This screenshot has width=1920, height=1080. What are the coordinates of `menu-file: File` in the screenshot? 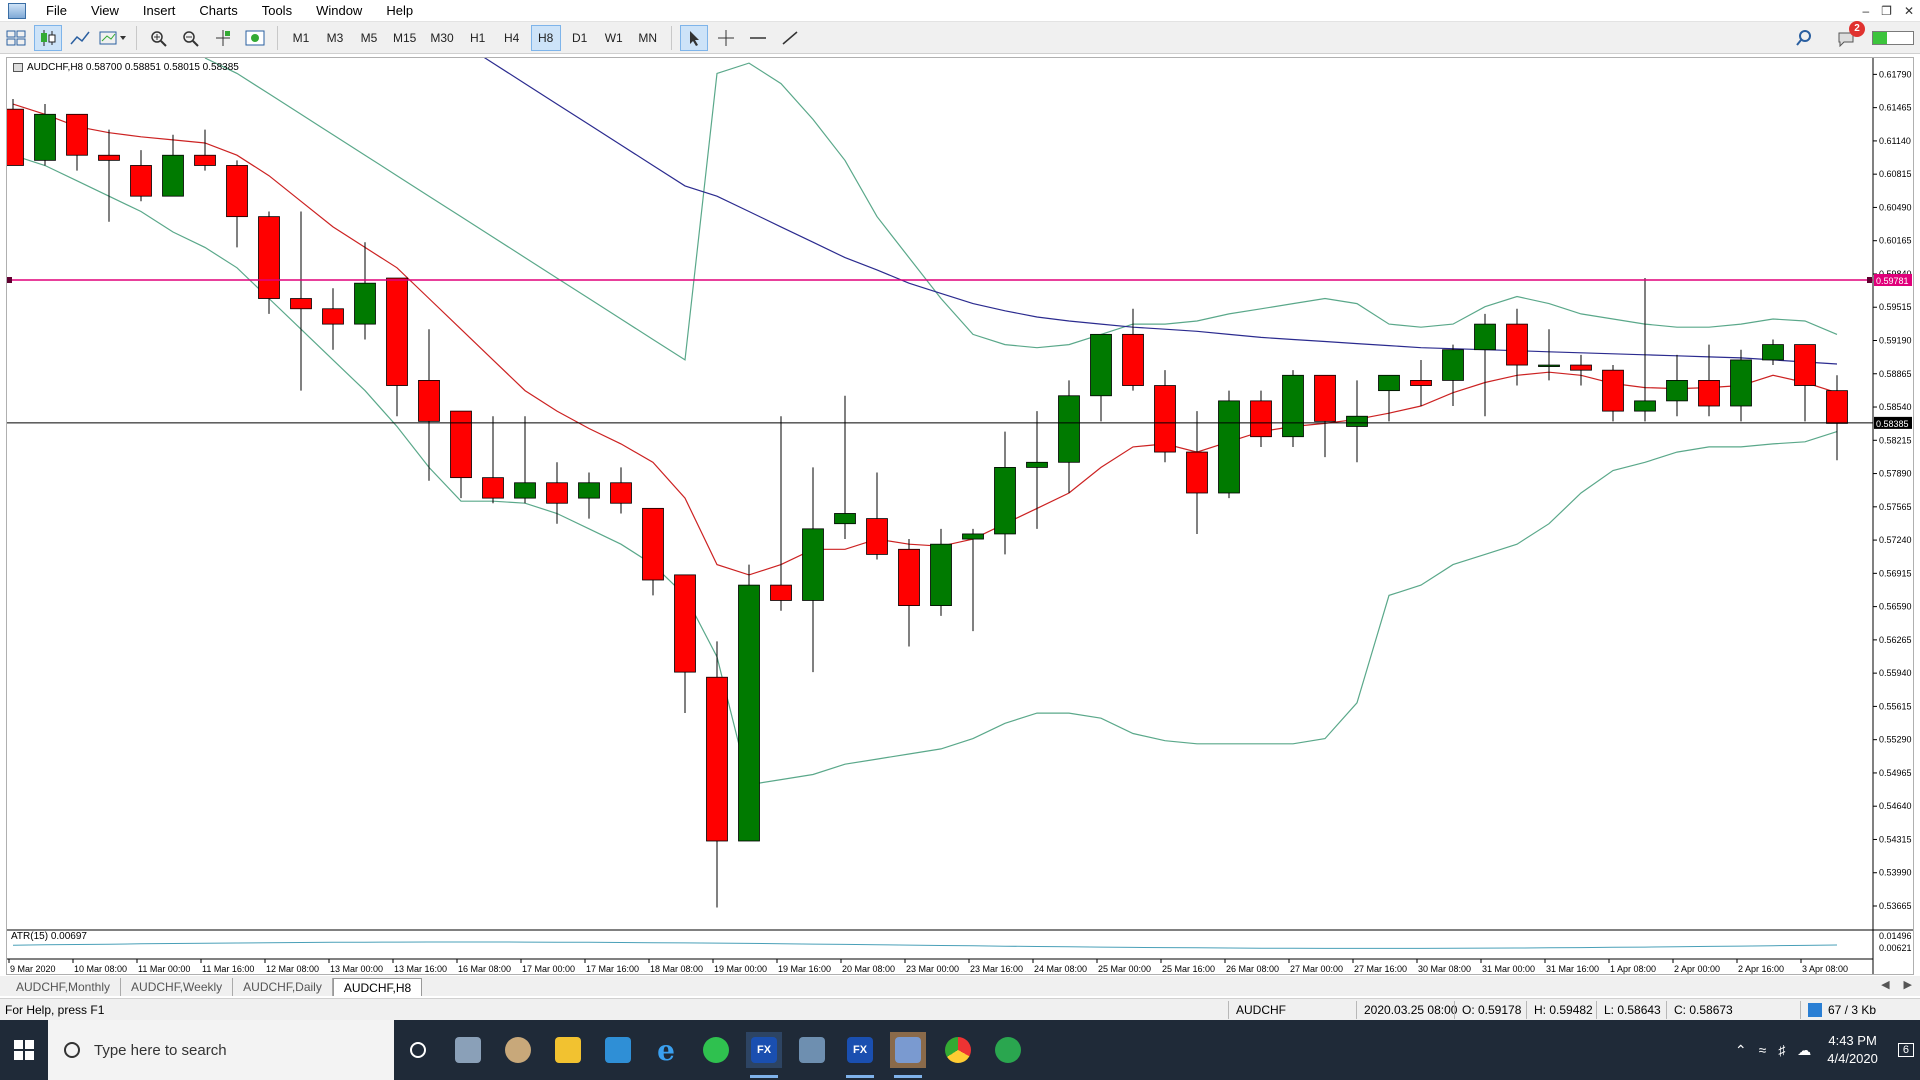 It's located at (56, 10).